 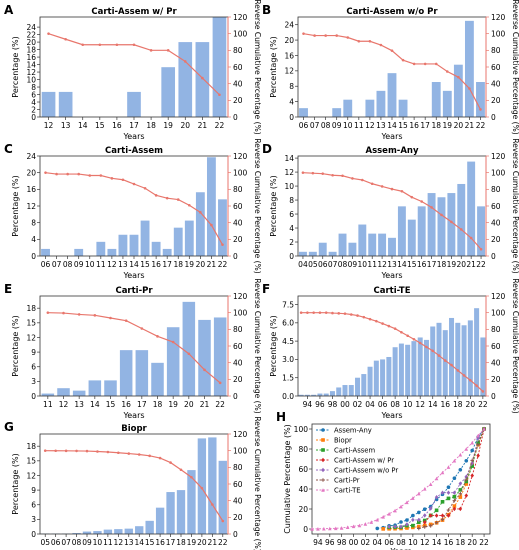 What do you see at coordinates (134, 348) in the screenshot?
I see `cumulative-line` at bounding box center [134, 348].